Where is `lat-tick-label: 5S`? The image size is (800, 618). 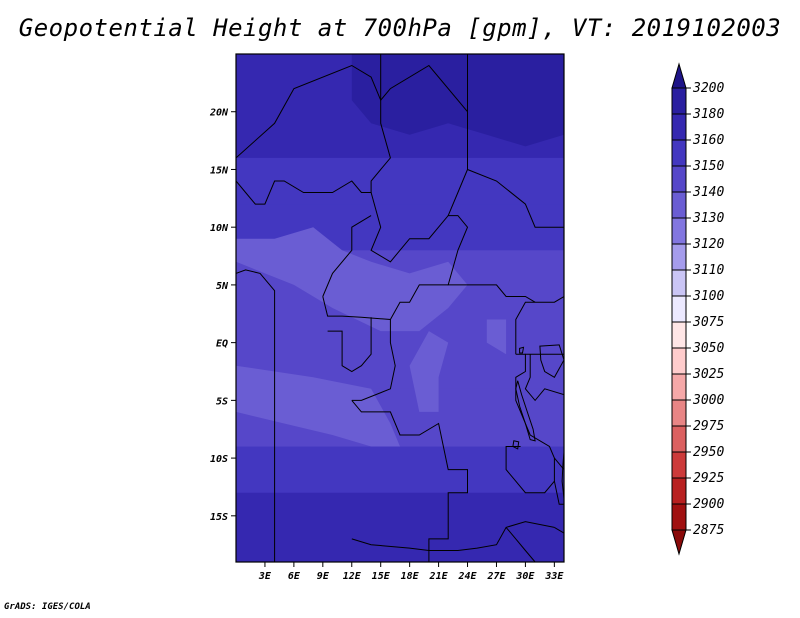 lat-tick-label: 5S is located at coordinates (222, 401).